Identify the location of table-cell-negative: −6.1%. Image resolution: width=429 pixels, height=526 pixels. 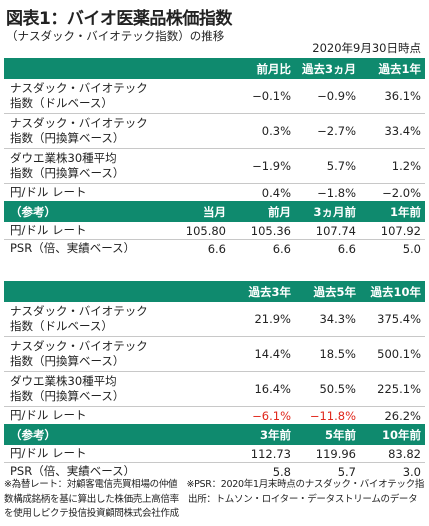
(262, 415).